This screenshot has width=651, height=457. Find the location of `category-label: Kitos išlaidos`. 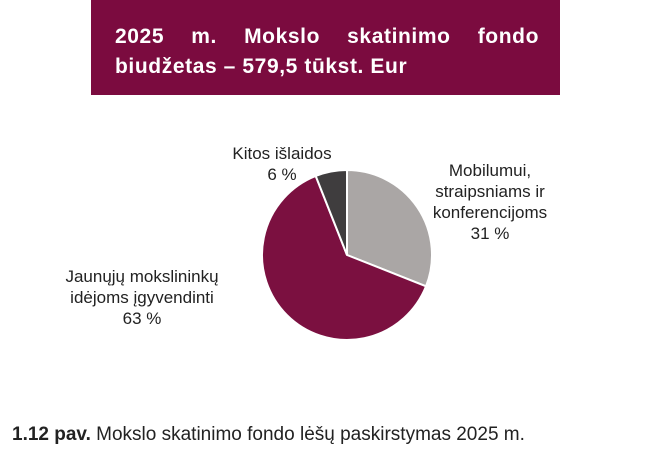

category-label: Kitos išlaidos is located at coordinates (282, 153).